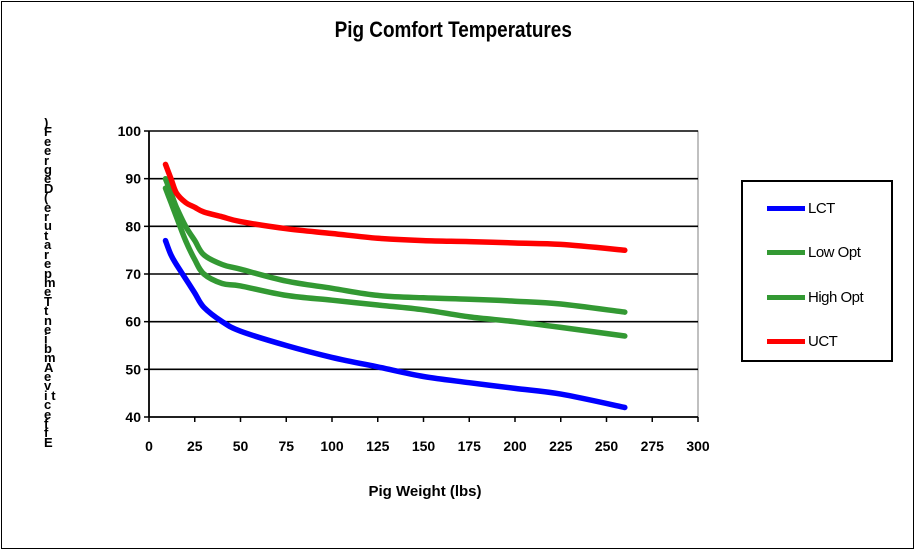  I want to click on legend: LCT Low Opt High Opt UCT, so click(817, 271).